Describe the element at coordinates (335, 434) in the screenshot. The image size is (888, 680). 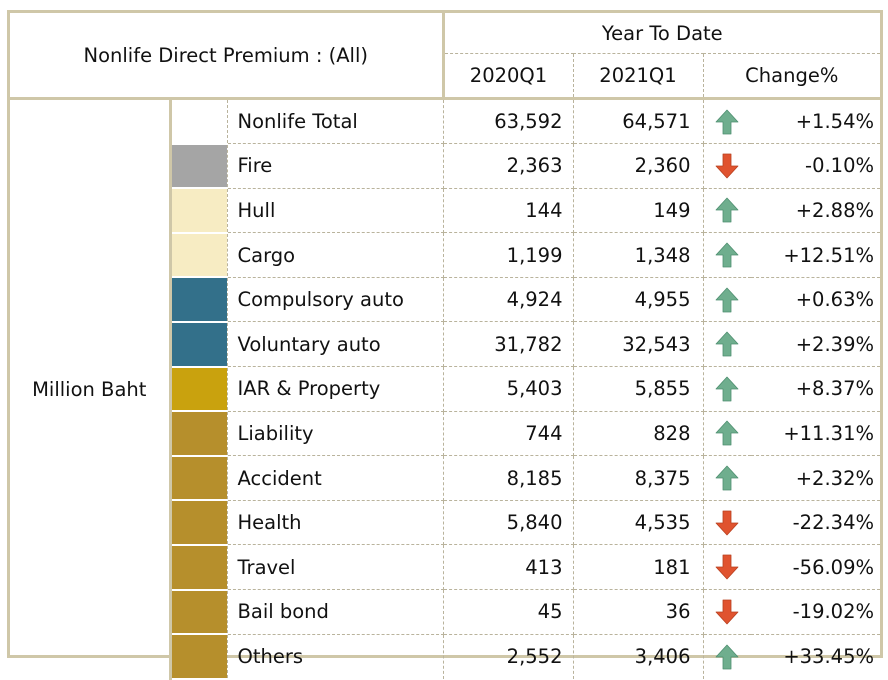
I see `line-of-business-name: Liability` at that location.